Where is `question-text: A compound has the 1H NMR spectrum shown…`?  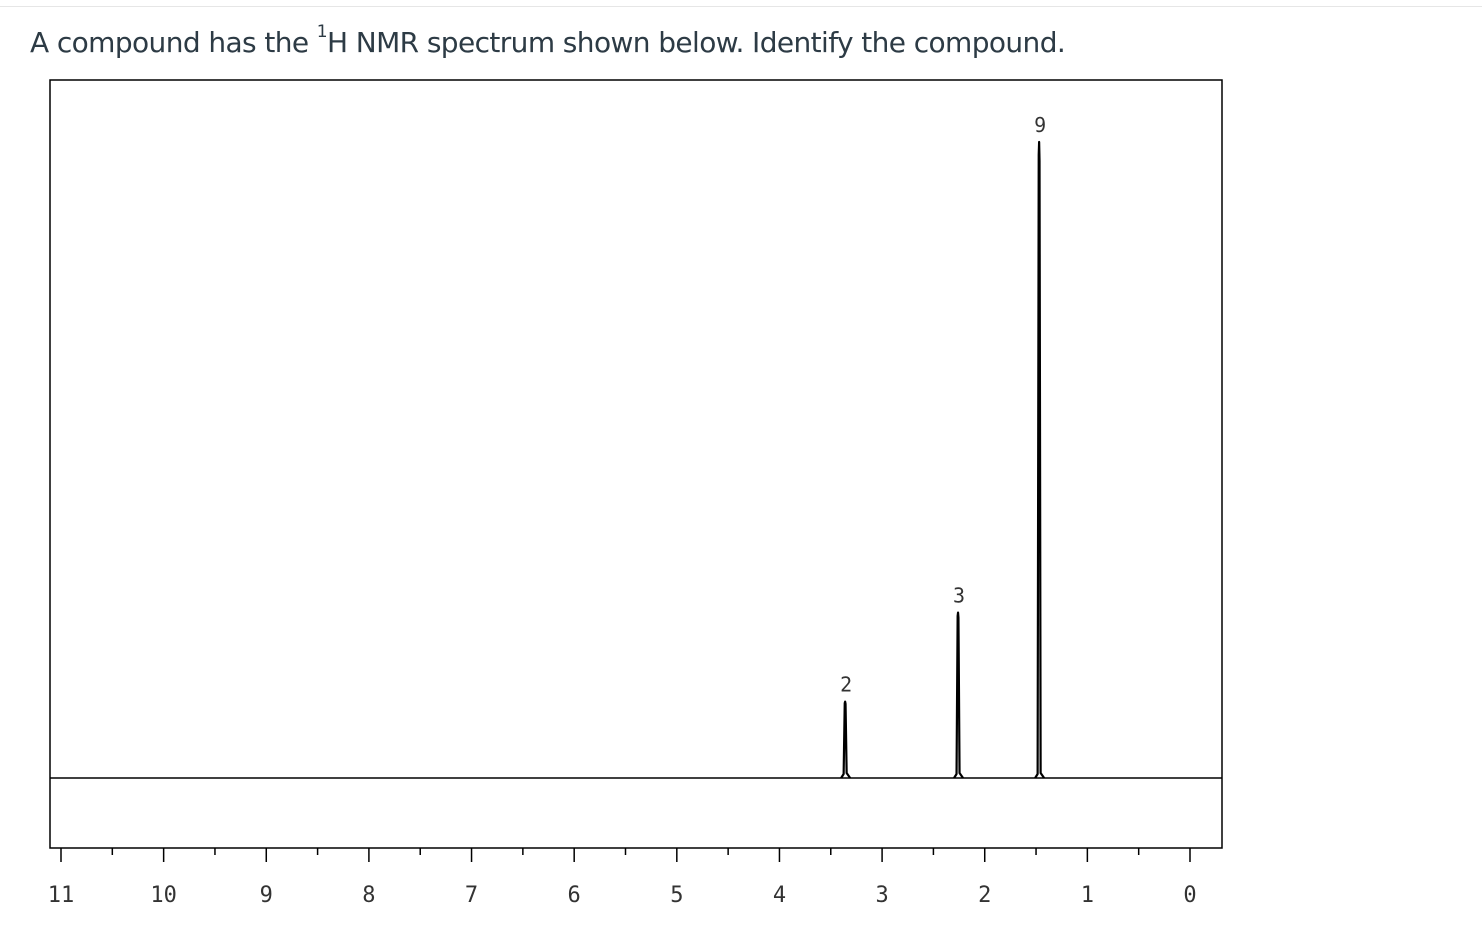 question-text: A compound has the 1H NMR spectrum shown… is located at coordinates (548, 42).